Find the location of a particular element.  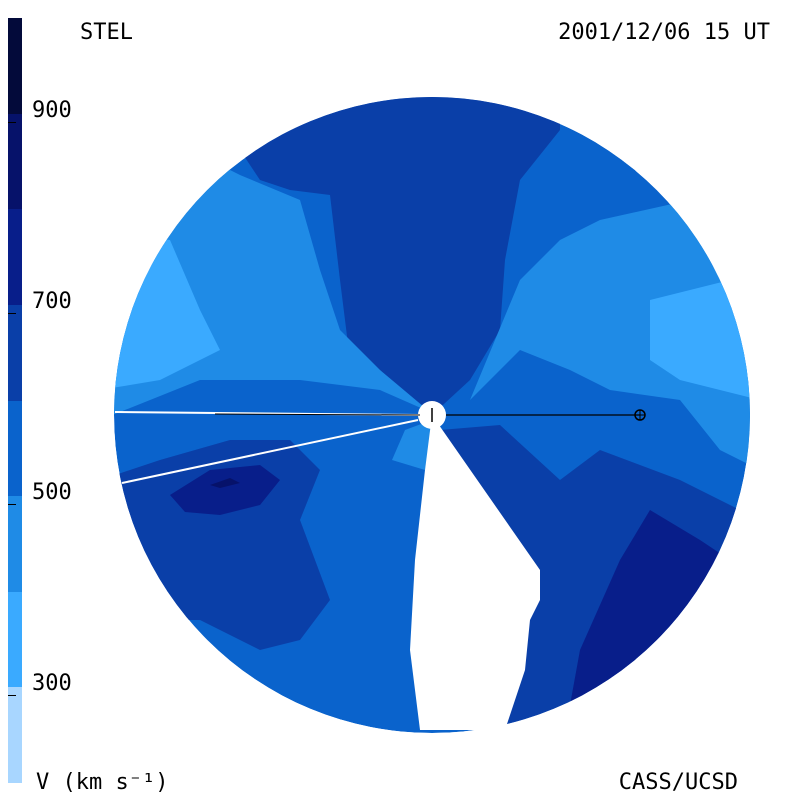

region-center-light is located at coordinates (412, 445).